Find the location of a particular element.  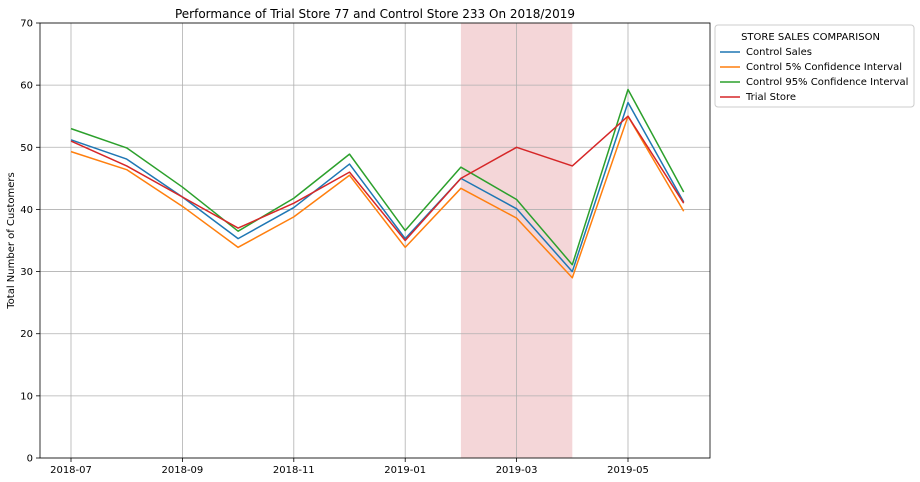

legend-box is located at coordinates (814, 66).